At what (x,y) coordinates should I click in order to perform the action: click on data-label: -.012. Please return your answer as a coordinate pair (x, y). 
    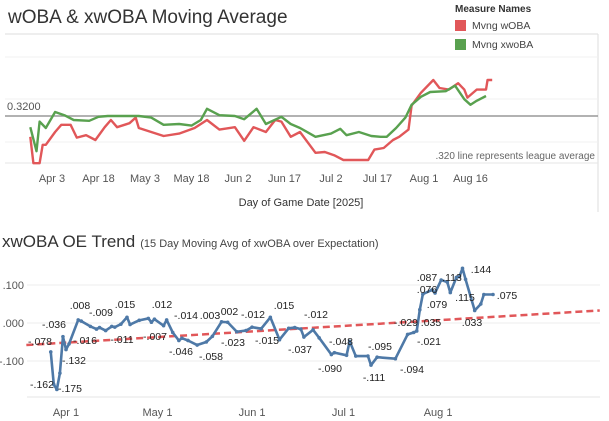
    Looking at the image, I should click on (253, 315).